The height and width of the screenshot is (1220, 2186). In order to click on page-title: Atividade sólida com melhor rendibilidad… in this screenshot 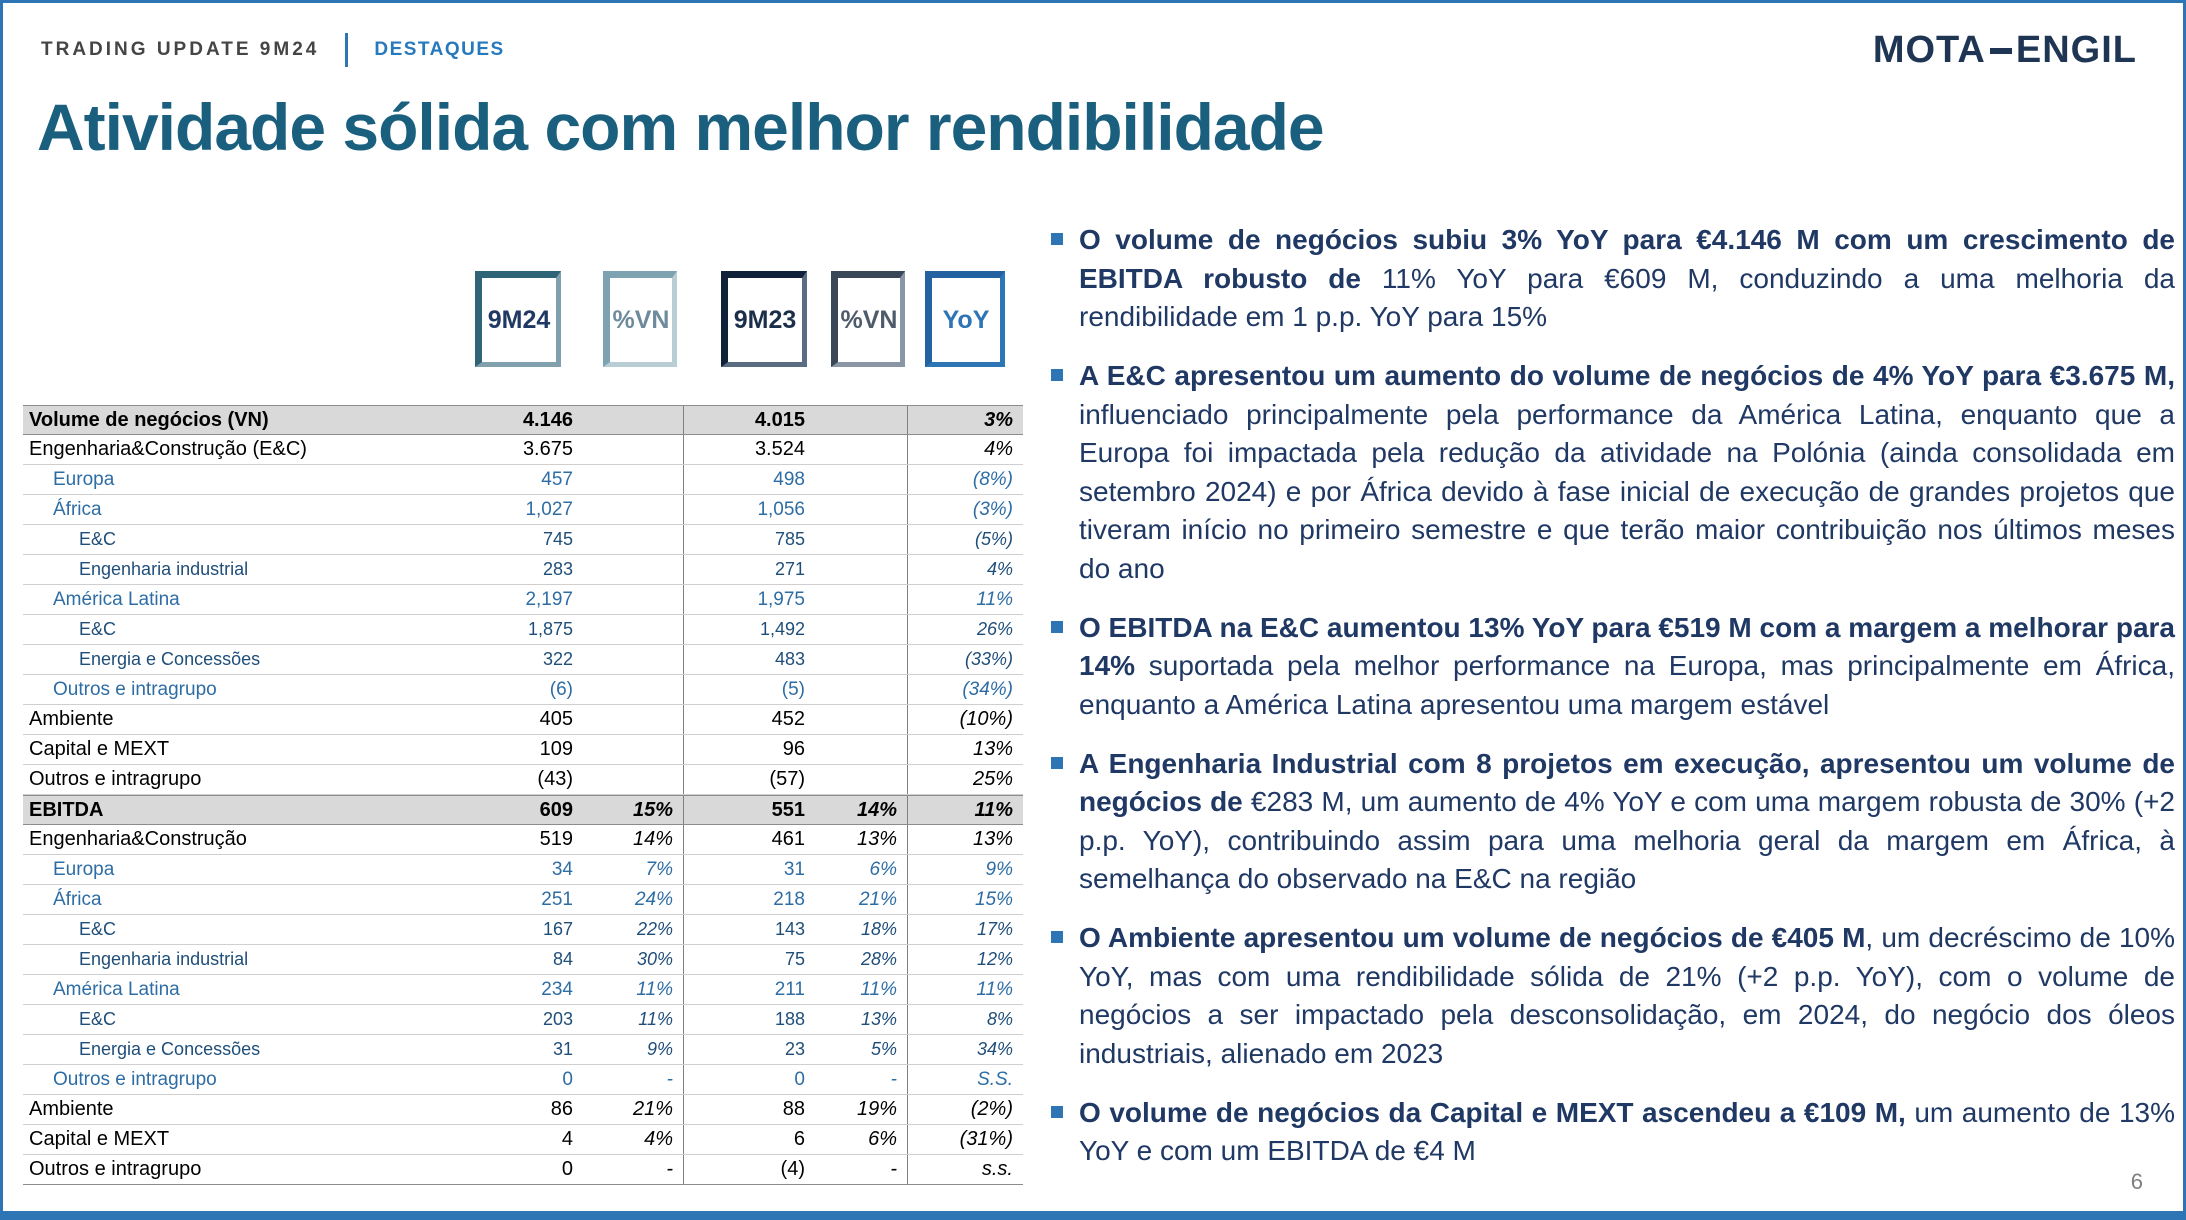, I will do `click(681, 127)`.